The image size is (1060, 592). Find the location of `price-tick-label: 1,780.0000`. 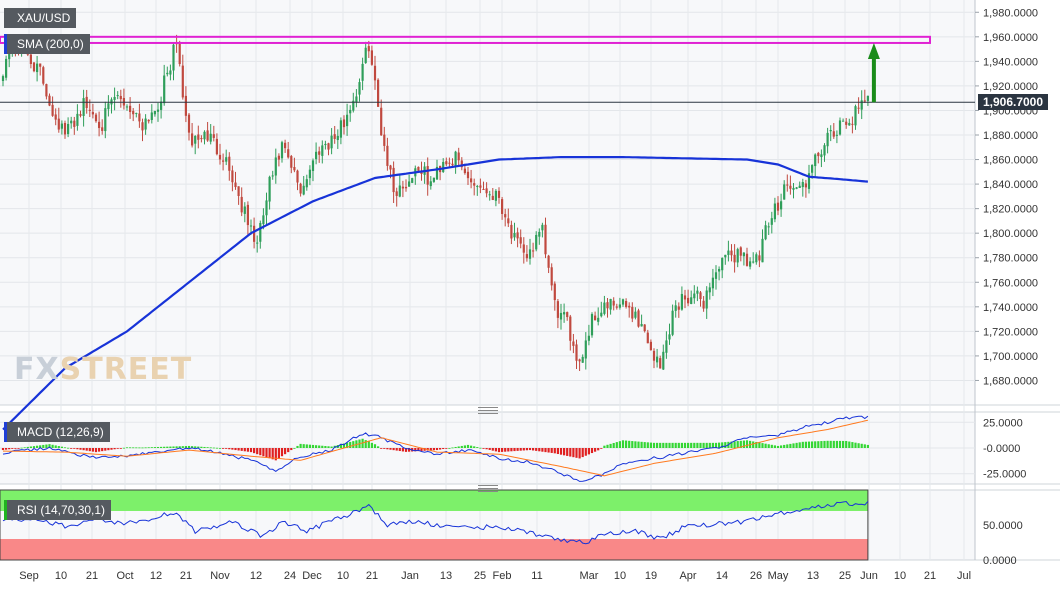

price-tick-label: 1,780.0000 is located at coordinates (1010, 259).